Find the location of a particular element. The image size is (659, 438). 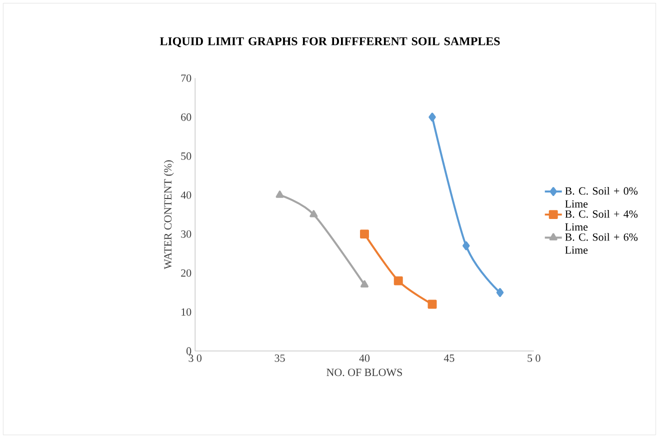

y-tick-label: 20 is located at coordinates (186, 273).